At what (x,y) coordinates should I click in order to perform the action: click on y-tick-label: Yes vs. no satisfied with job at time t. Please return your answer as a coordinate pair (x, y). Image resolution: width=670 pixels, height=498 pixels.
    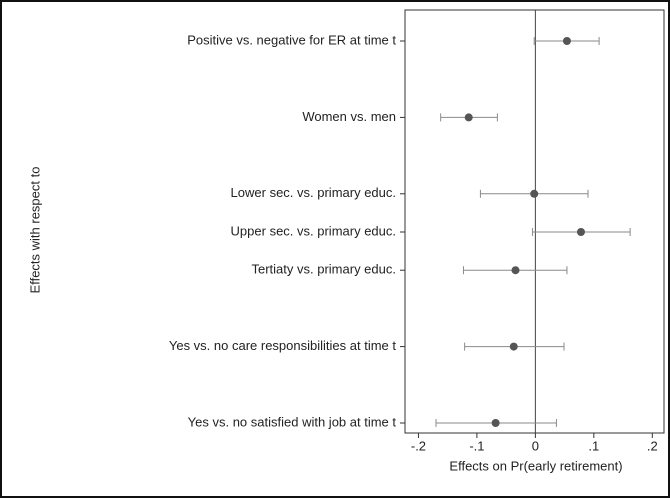
    Looking at the image, I should click on (292, 421).